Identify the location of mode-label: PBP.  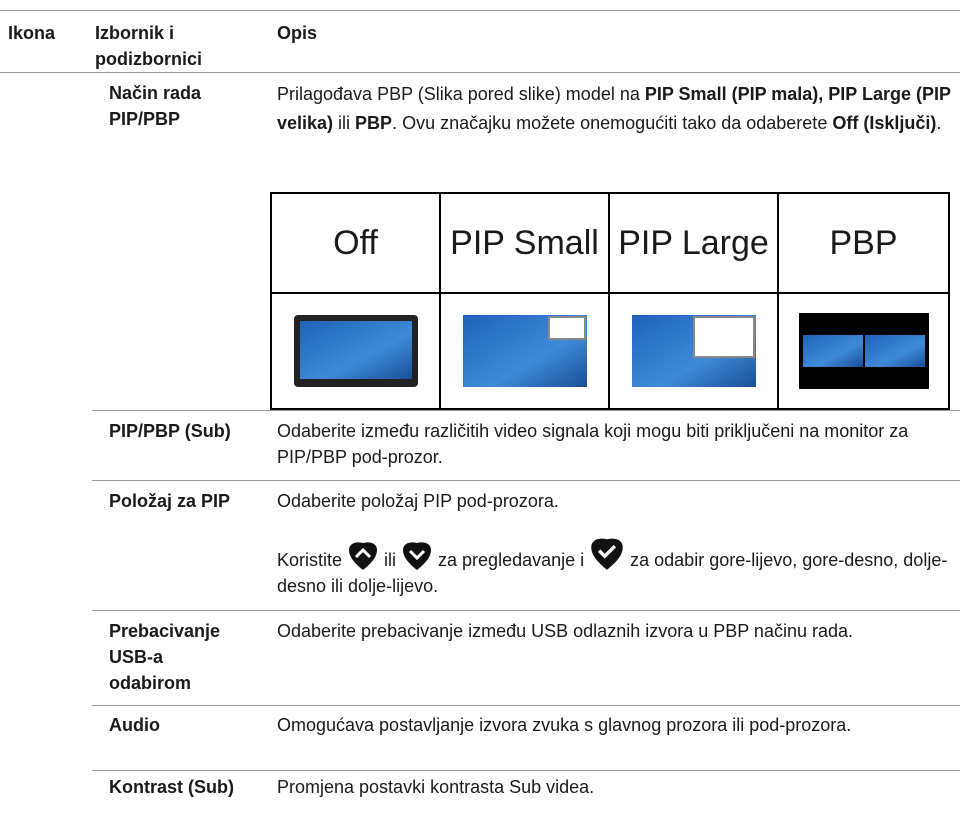
(863, 243).